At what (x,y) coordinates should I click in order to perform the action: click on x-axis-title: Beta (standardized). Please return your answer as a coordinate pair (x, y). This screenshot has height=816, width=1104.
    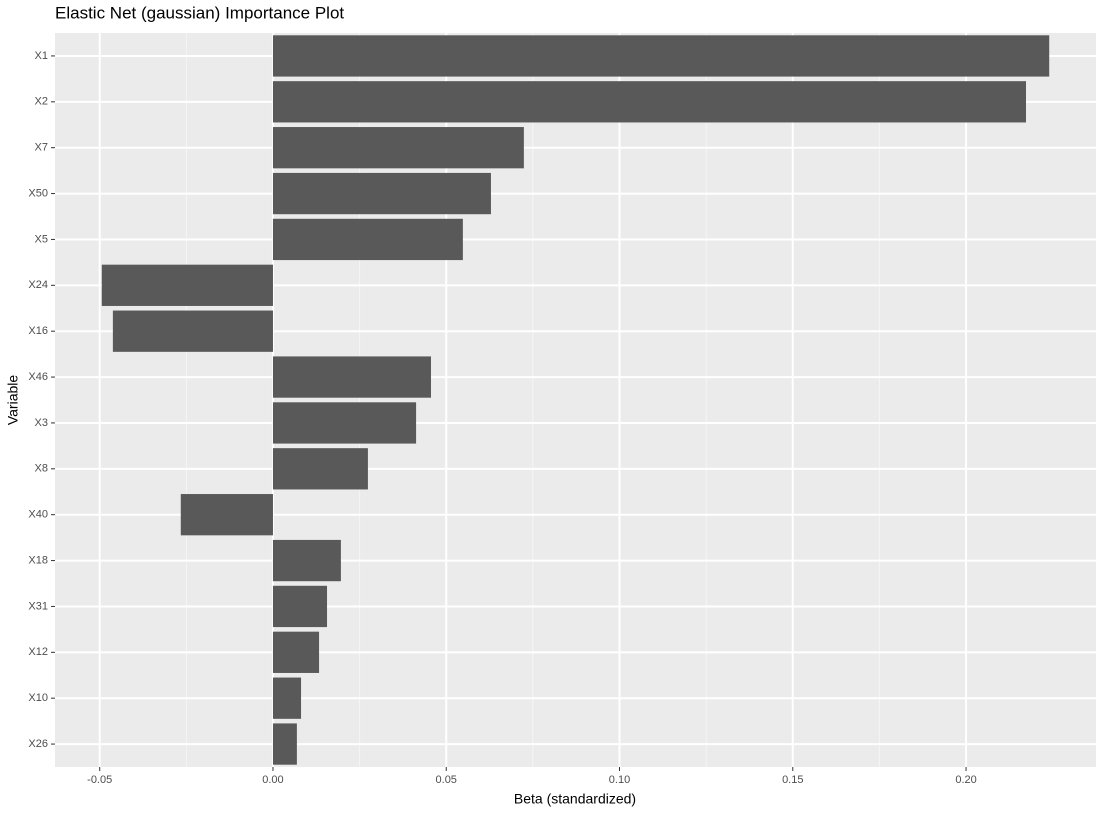
    Looking at the image, I should click on (575, 799).